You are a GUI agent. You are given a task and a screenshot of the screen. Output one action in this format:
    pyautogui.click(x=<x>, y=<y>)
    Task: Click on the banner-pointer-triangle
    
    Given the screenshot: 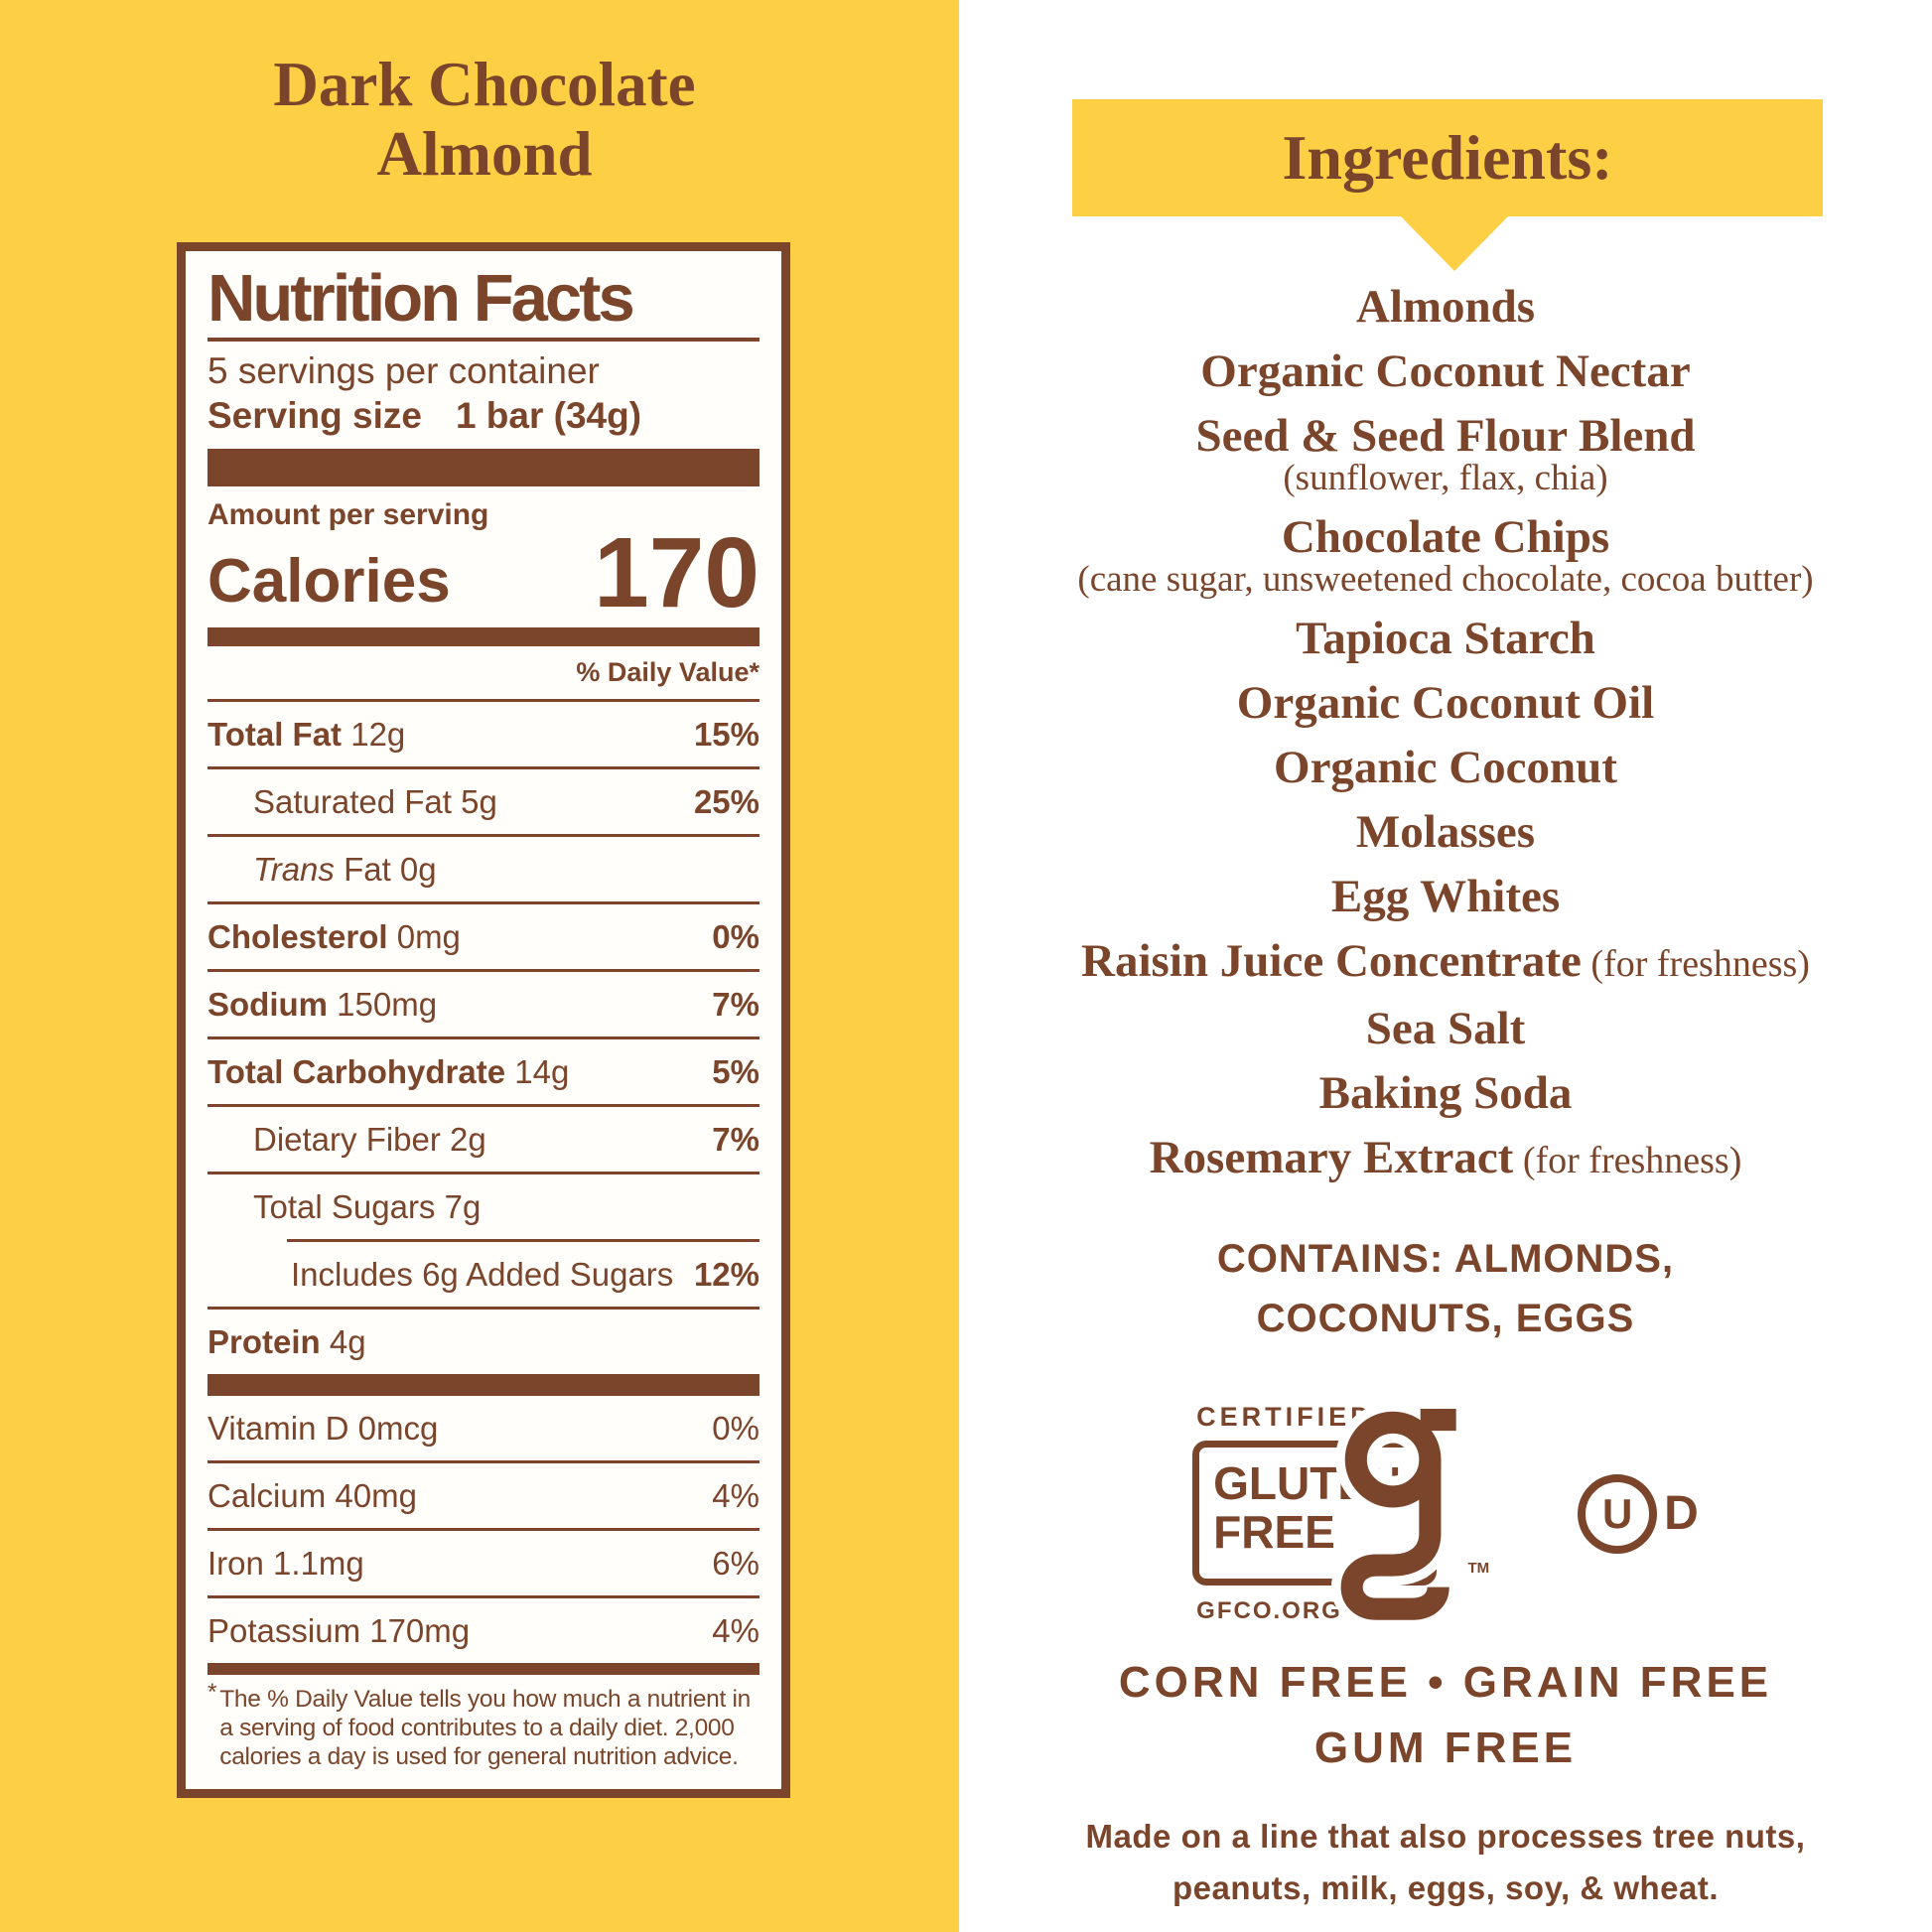 What is the action you would take?
    pyautogui.click(x=1454, y=243)
    